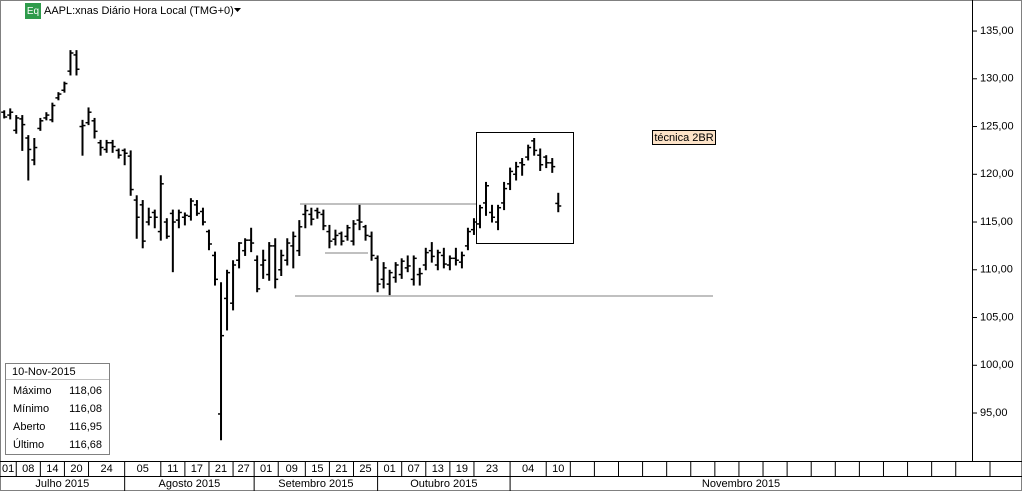 The width and height of the screenshot is (1022, 491). What do you see at coordinates (44, 372) in the screenshot?
I see `info-date: 10-Nov-2015` at bounding box center [44, 372].